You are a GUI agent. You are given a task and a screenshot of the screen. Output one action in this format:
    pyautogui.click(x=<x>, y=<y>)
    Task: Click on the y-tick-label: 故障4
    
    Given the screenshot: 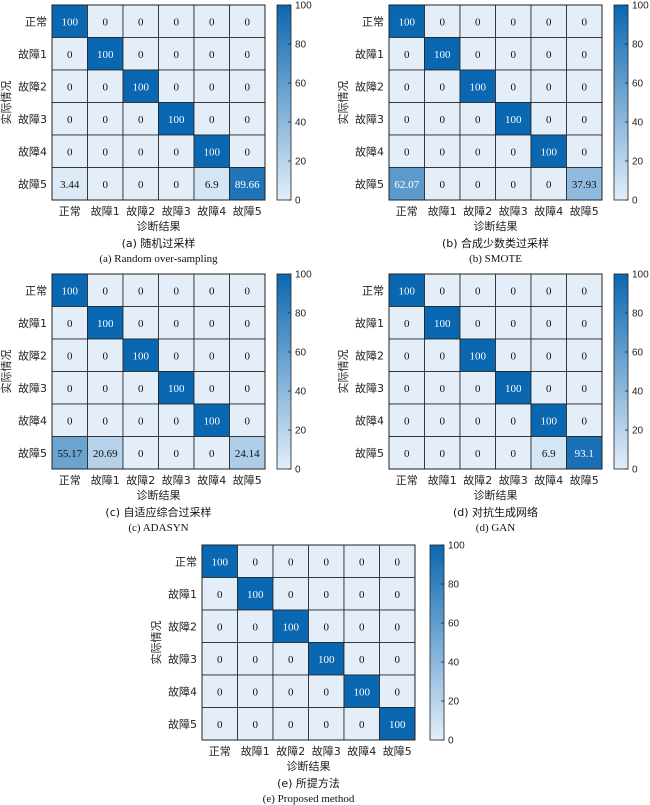 What is the action you would take?
    pyautogui.click(x=32, y=420)
    